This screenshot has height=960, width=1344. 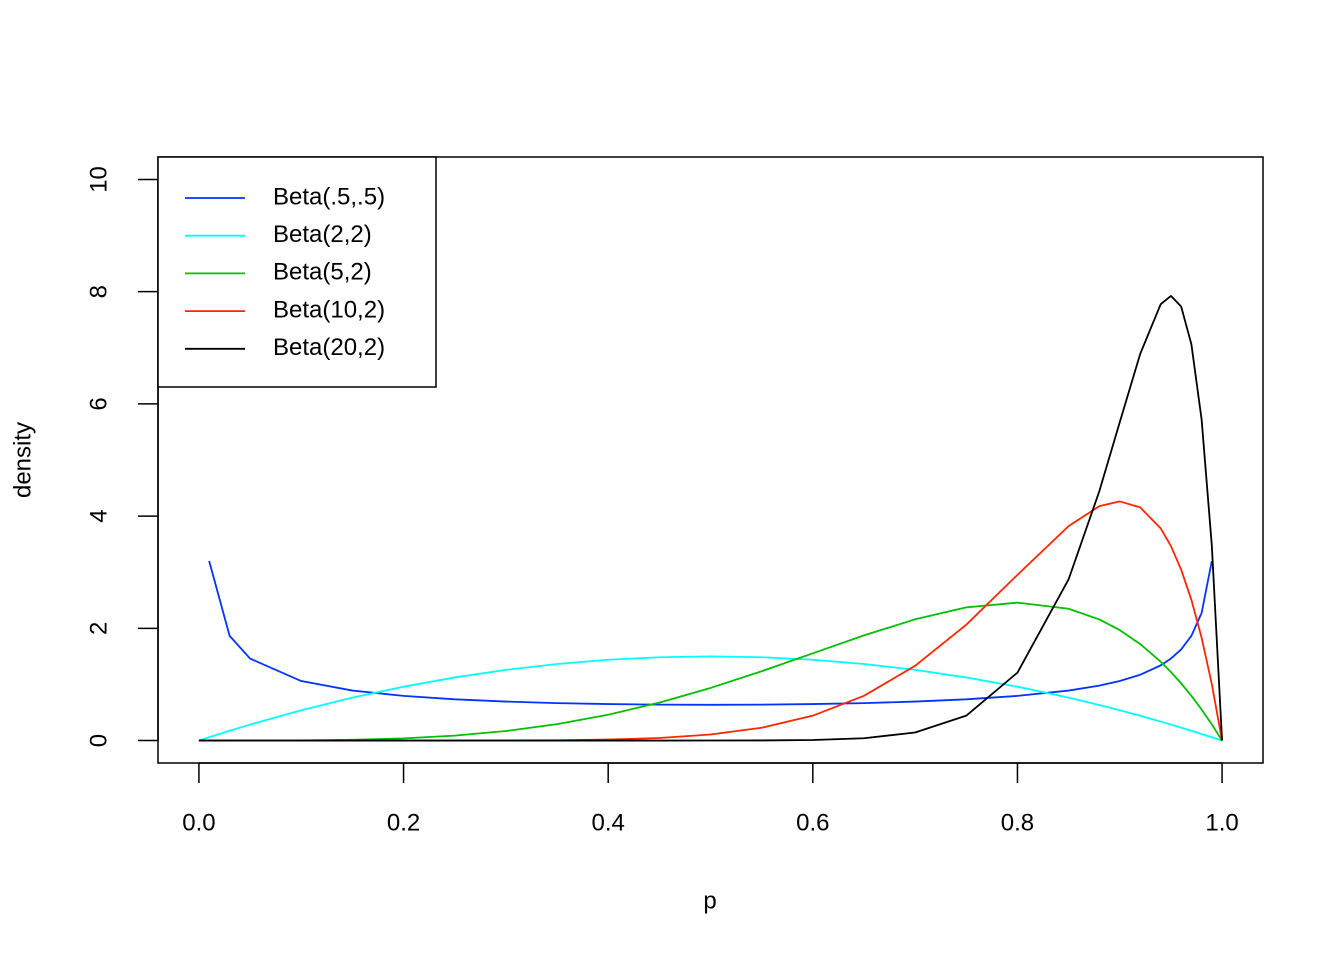 I want to click on x-tick-label: 0.4, so click(x=607, y=822).